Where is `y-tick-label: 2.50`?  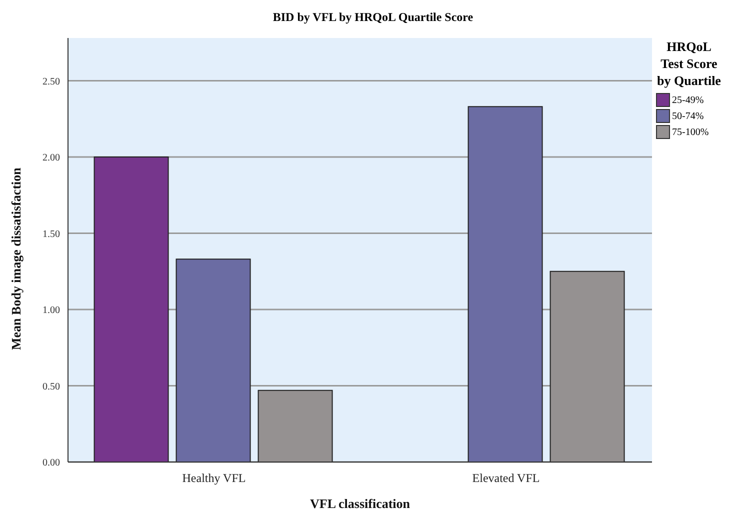
y-tick-label: 2.50 is located at coordinates (51, 82).